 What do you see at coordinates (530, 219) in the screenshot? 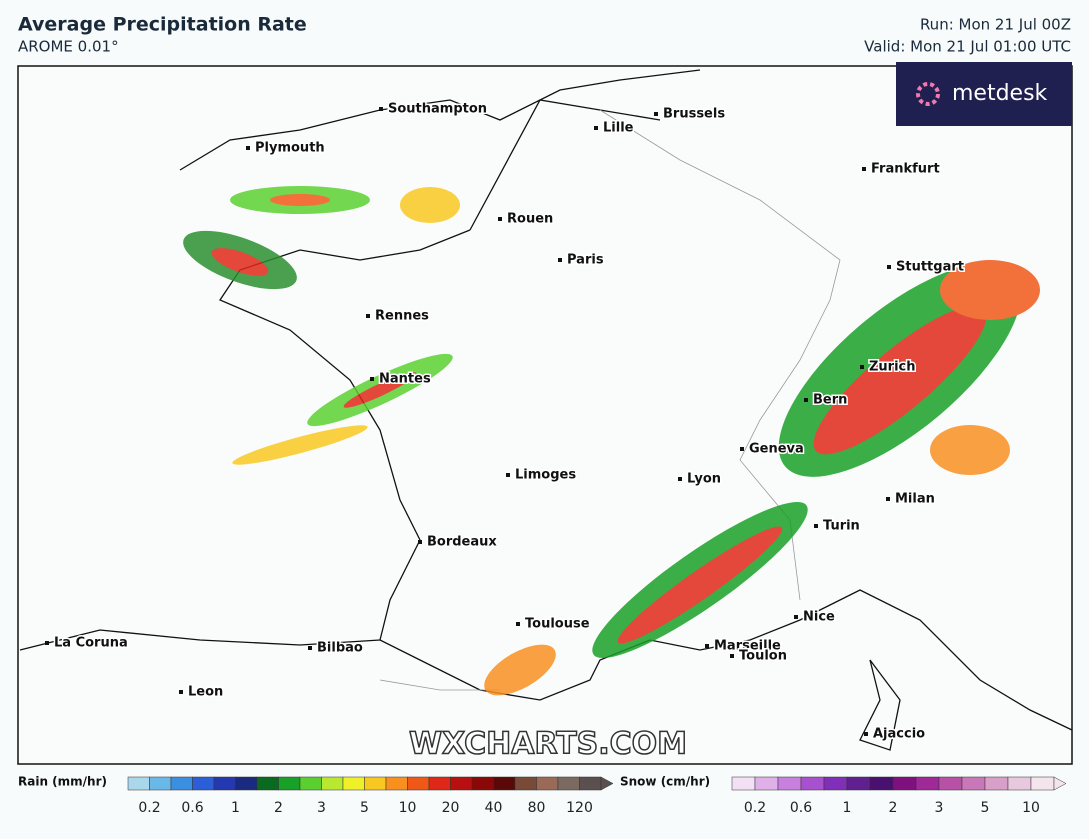
I see `city-label: Rouen` at bounding box center [530, 219].